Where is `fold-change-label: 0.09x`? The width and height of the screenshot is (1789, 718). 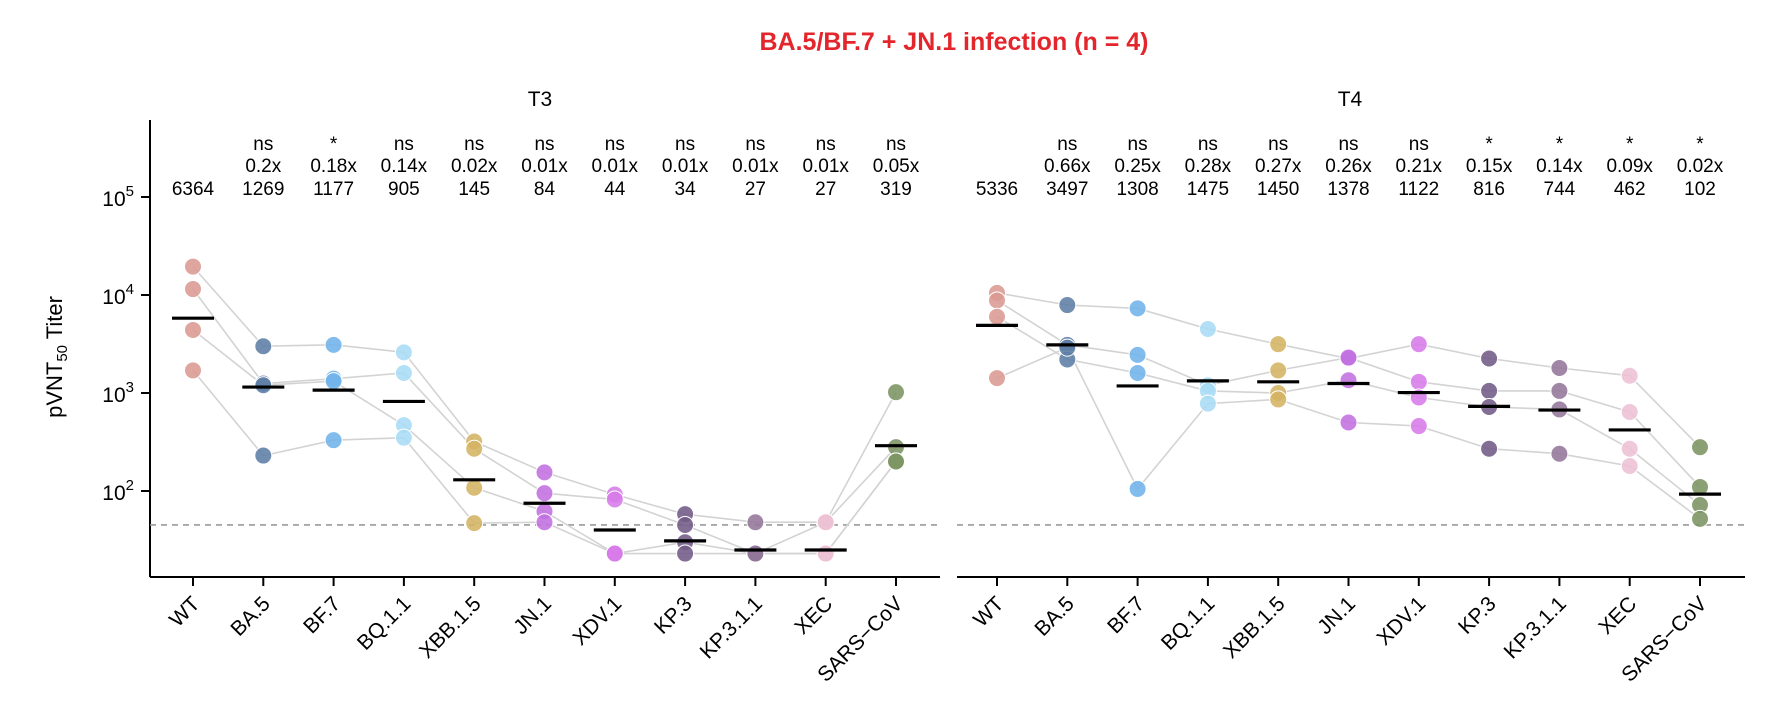 fold-change-label: 0.09x is located at coordinates (1629, 166).